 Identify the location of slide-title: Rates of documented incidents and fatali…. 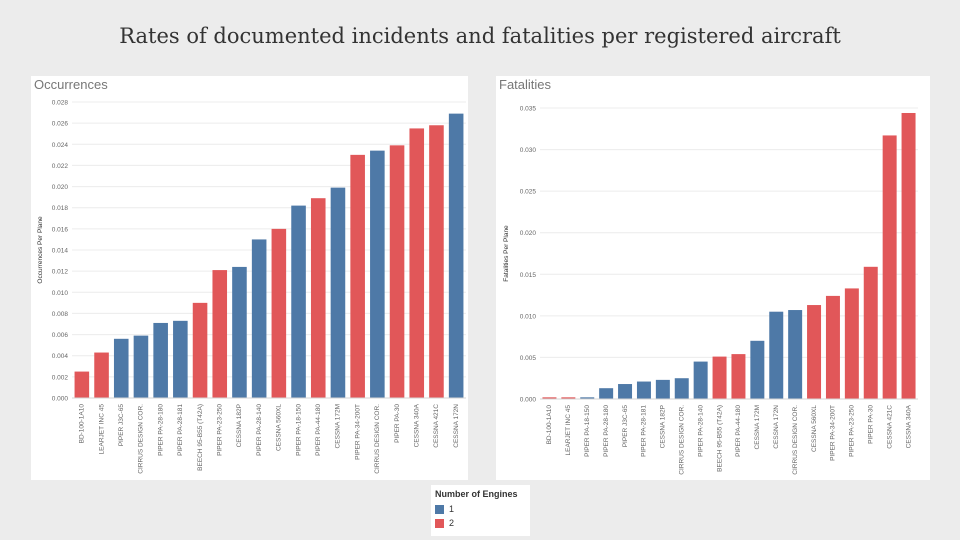
(480, 36).